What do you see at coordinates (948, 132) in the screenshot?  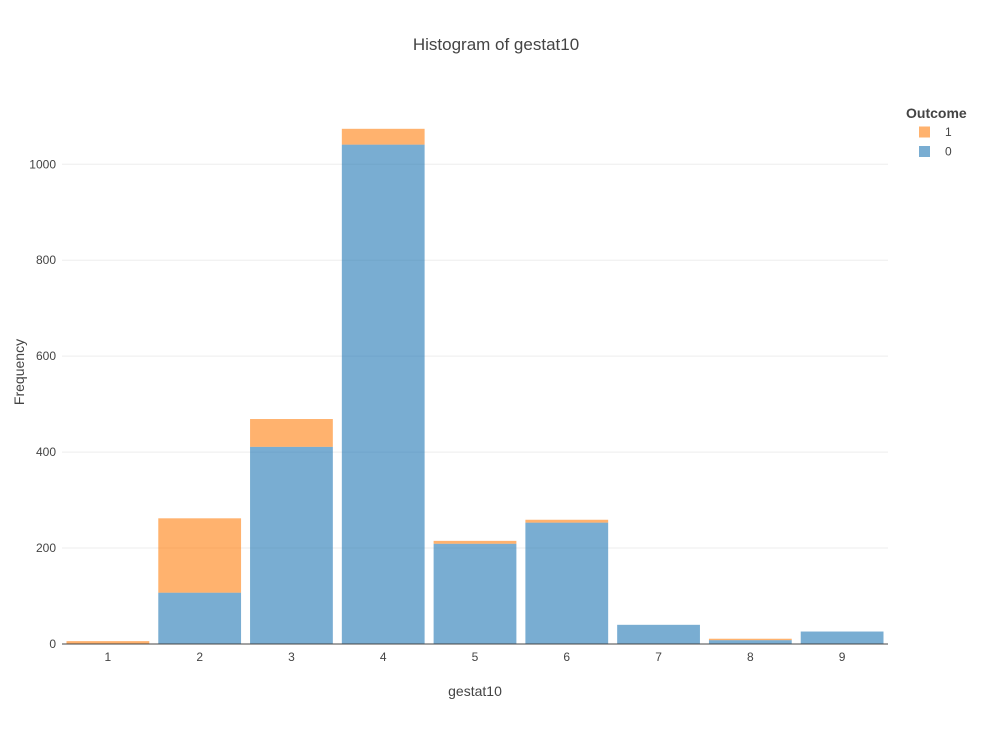 I see `legend-label: 1` at bounding box center [948, 132].